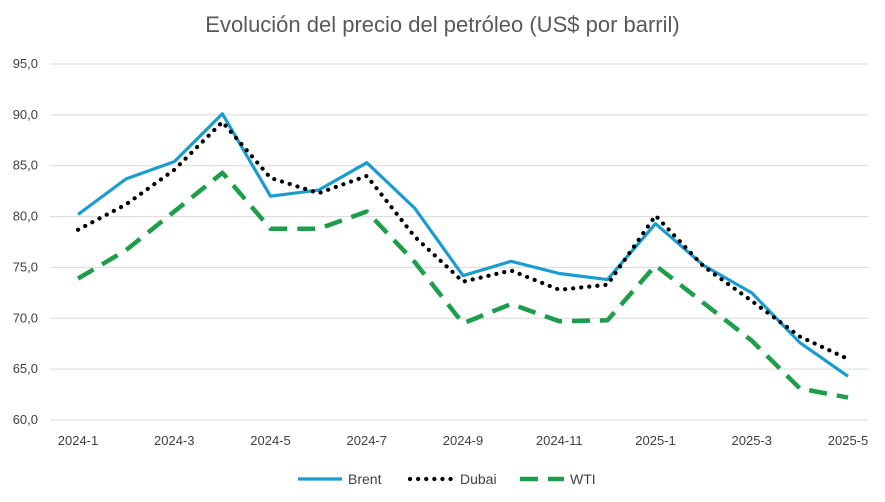 The width and height of the screenshot is (885, 502). What do you see at coordinates (25, 165) in the screenshot?
I see `y-tick-label: 85,0` at bounding box center [25, 165].